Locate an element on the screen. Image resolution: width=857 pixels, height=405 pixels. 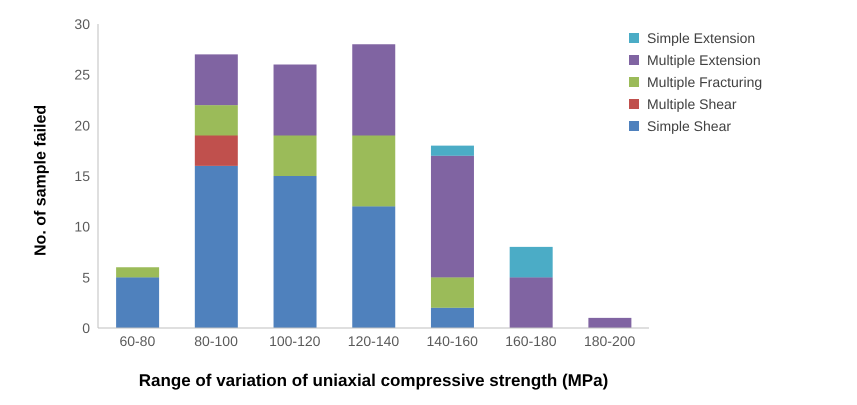
y-tick-label: 30 is located at coordinates (82, 24).